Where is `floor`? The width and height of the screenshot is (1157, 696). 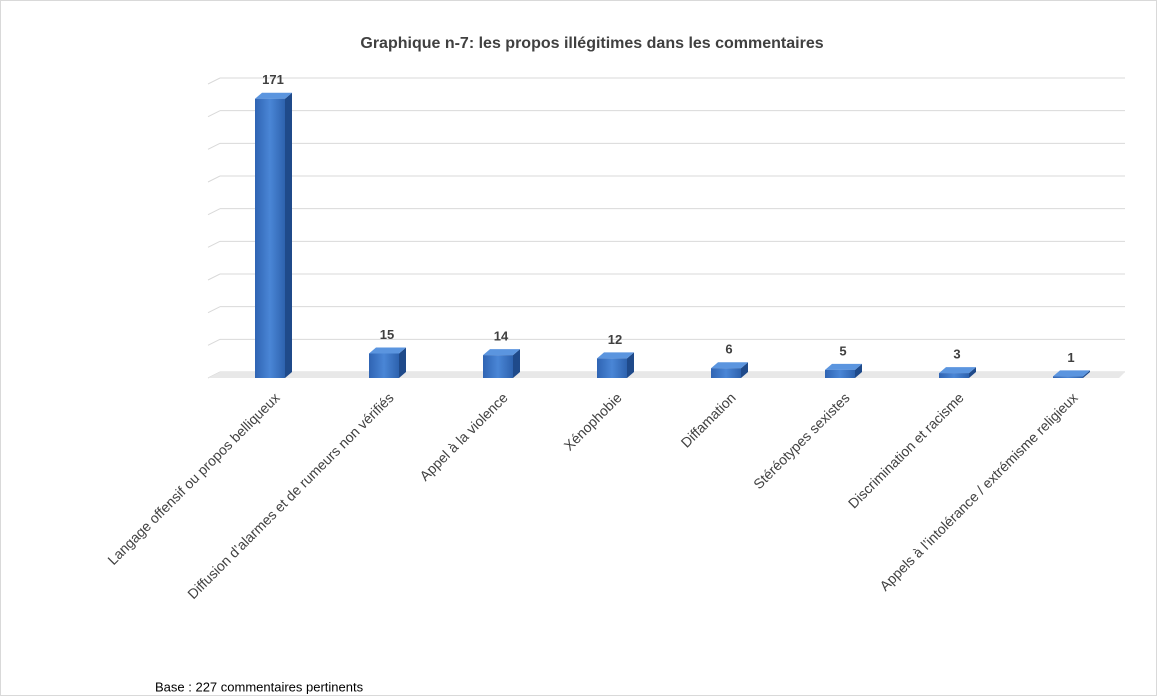 floor is located at coordinates (666, 375).